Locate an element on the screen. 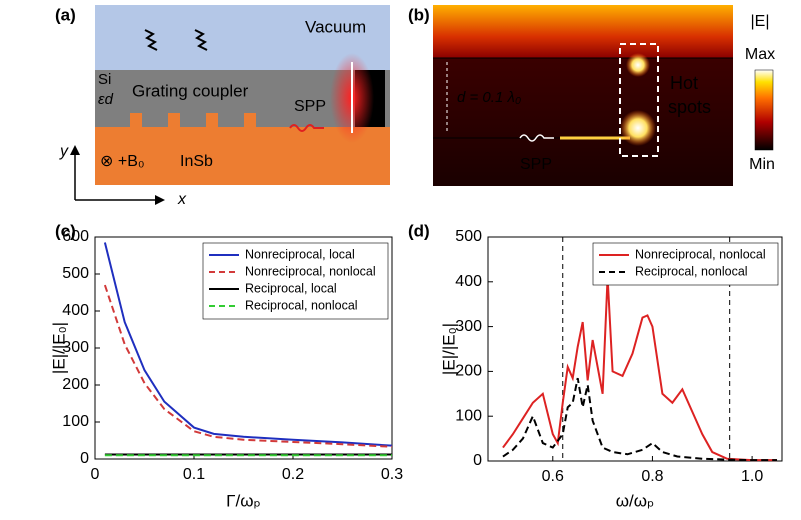 The height and width of the screenshot is (520, 801). x-tick-label: 0 is located at coordinates (95, 474).